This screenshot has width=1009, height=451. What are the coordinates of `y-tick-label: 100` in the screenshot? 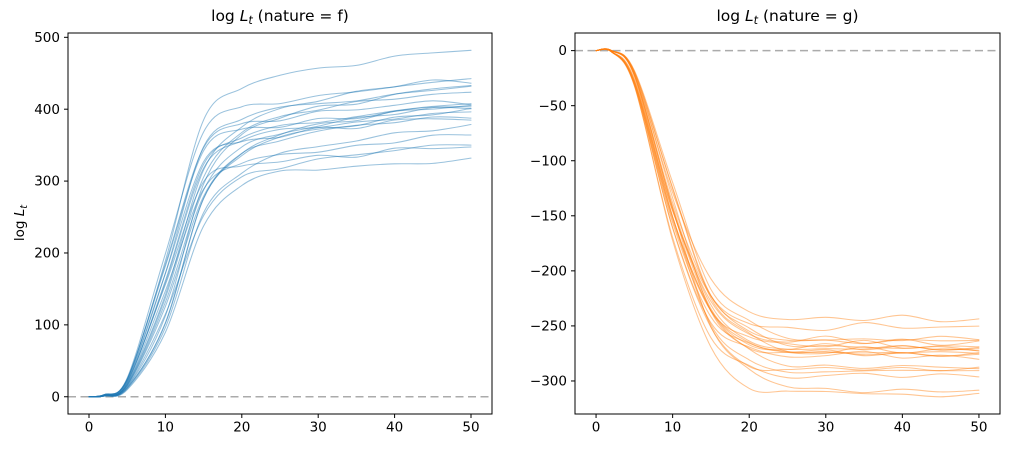 It's located at (47, 325).